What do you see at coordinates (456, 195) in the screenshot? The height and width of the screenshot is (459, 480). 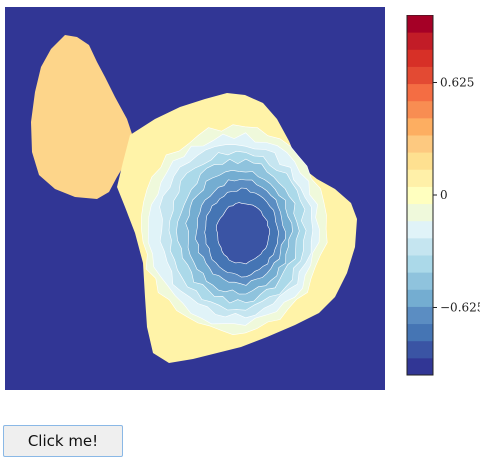 I see `colorbar-ticks: 0.625 0 −0.625` at bounding box center [456, 195].